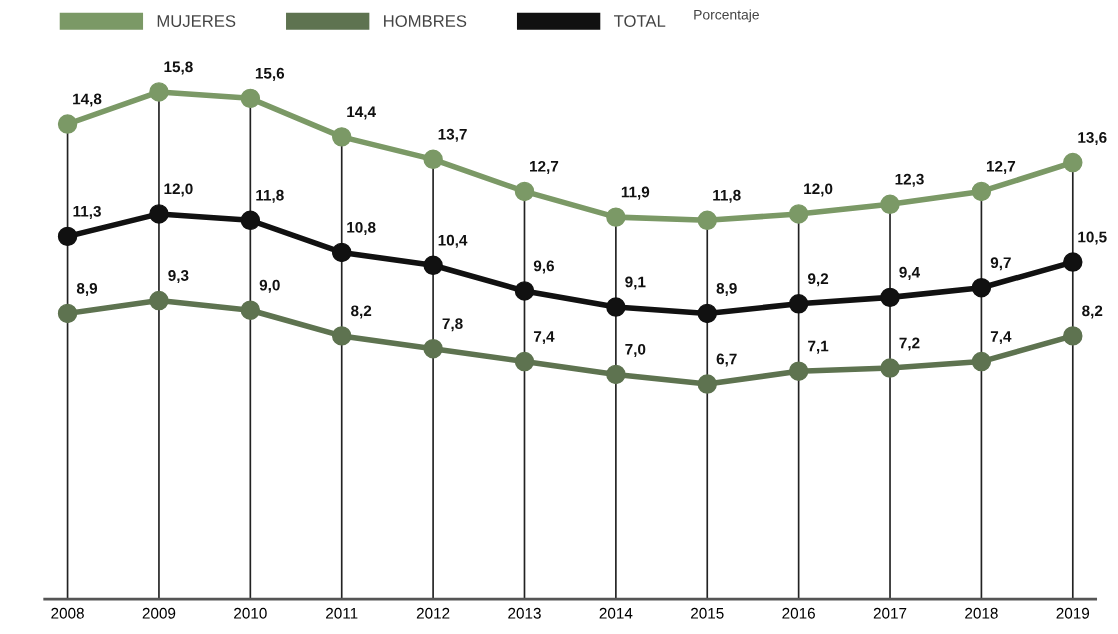 This screenshot has width=1118, height=634. What do you see at coordinates (453, 241) in the screenshot?
I see `data-label: 10,4` at bounding box center [453, 241].